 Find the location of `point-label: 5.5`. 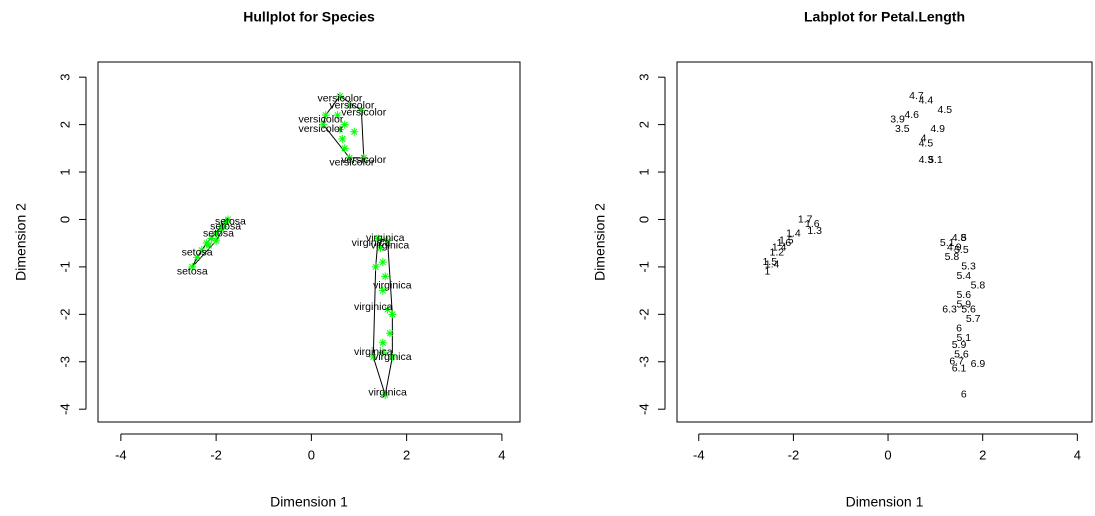

point-label: 5.5 is located at coordinates (961, 250).